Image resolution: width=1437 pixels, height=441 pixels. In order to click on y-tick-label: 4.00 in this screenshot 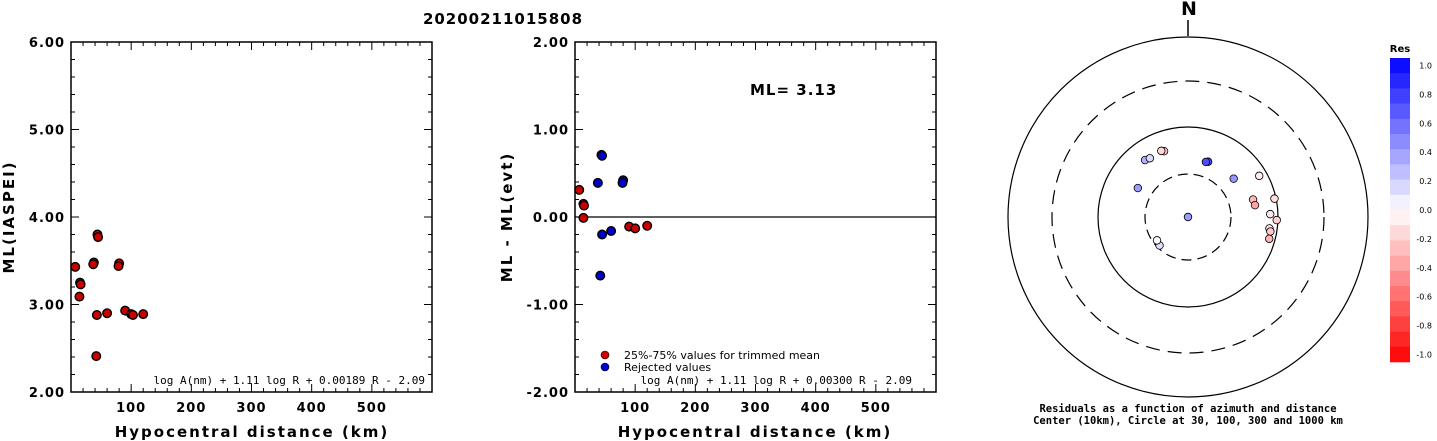, I will do `click(47, 218)`.